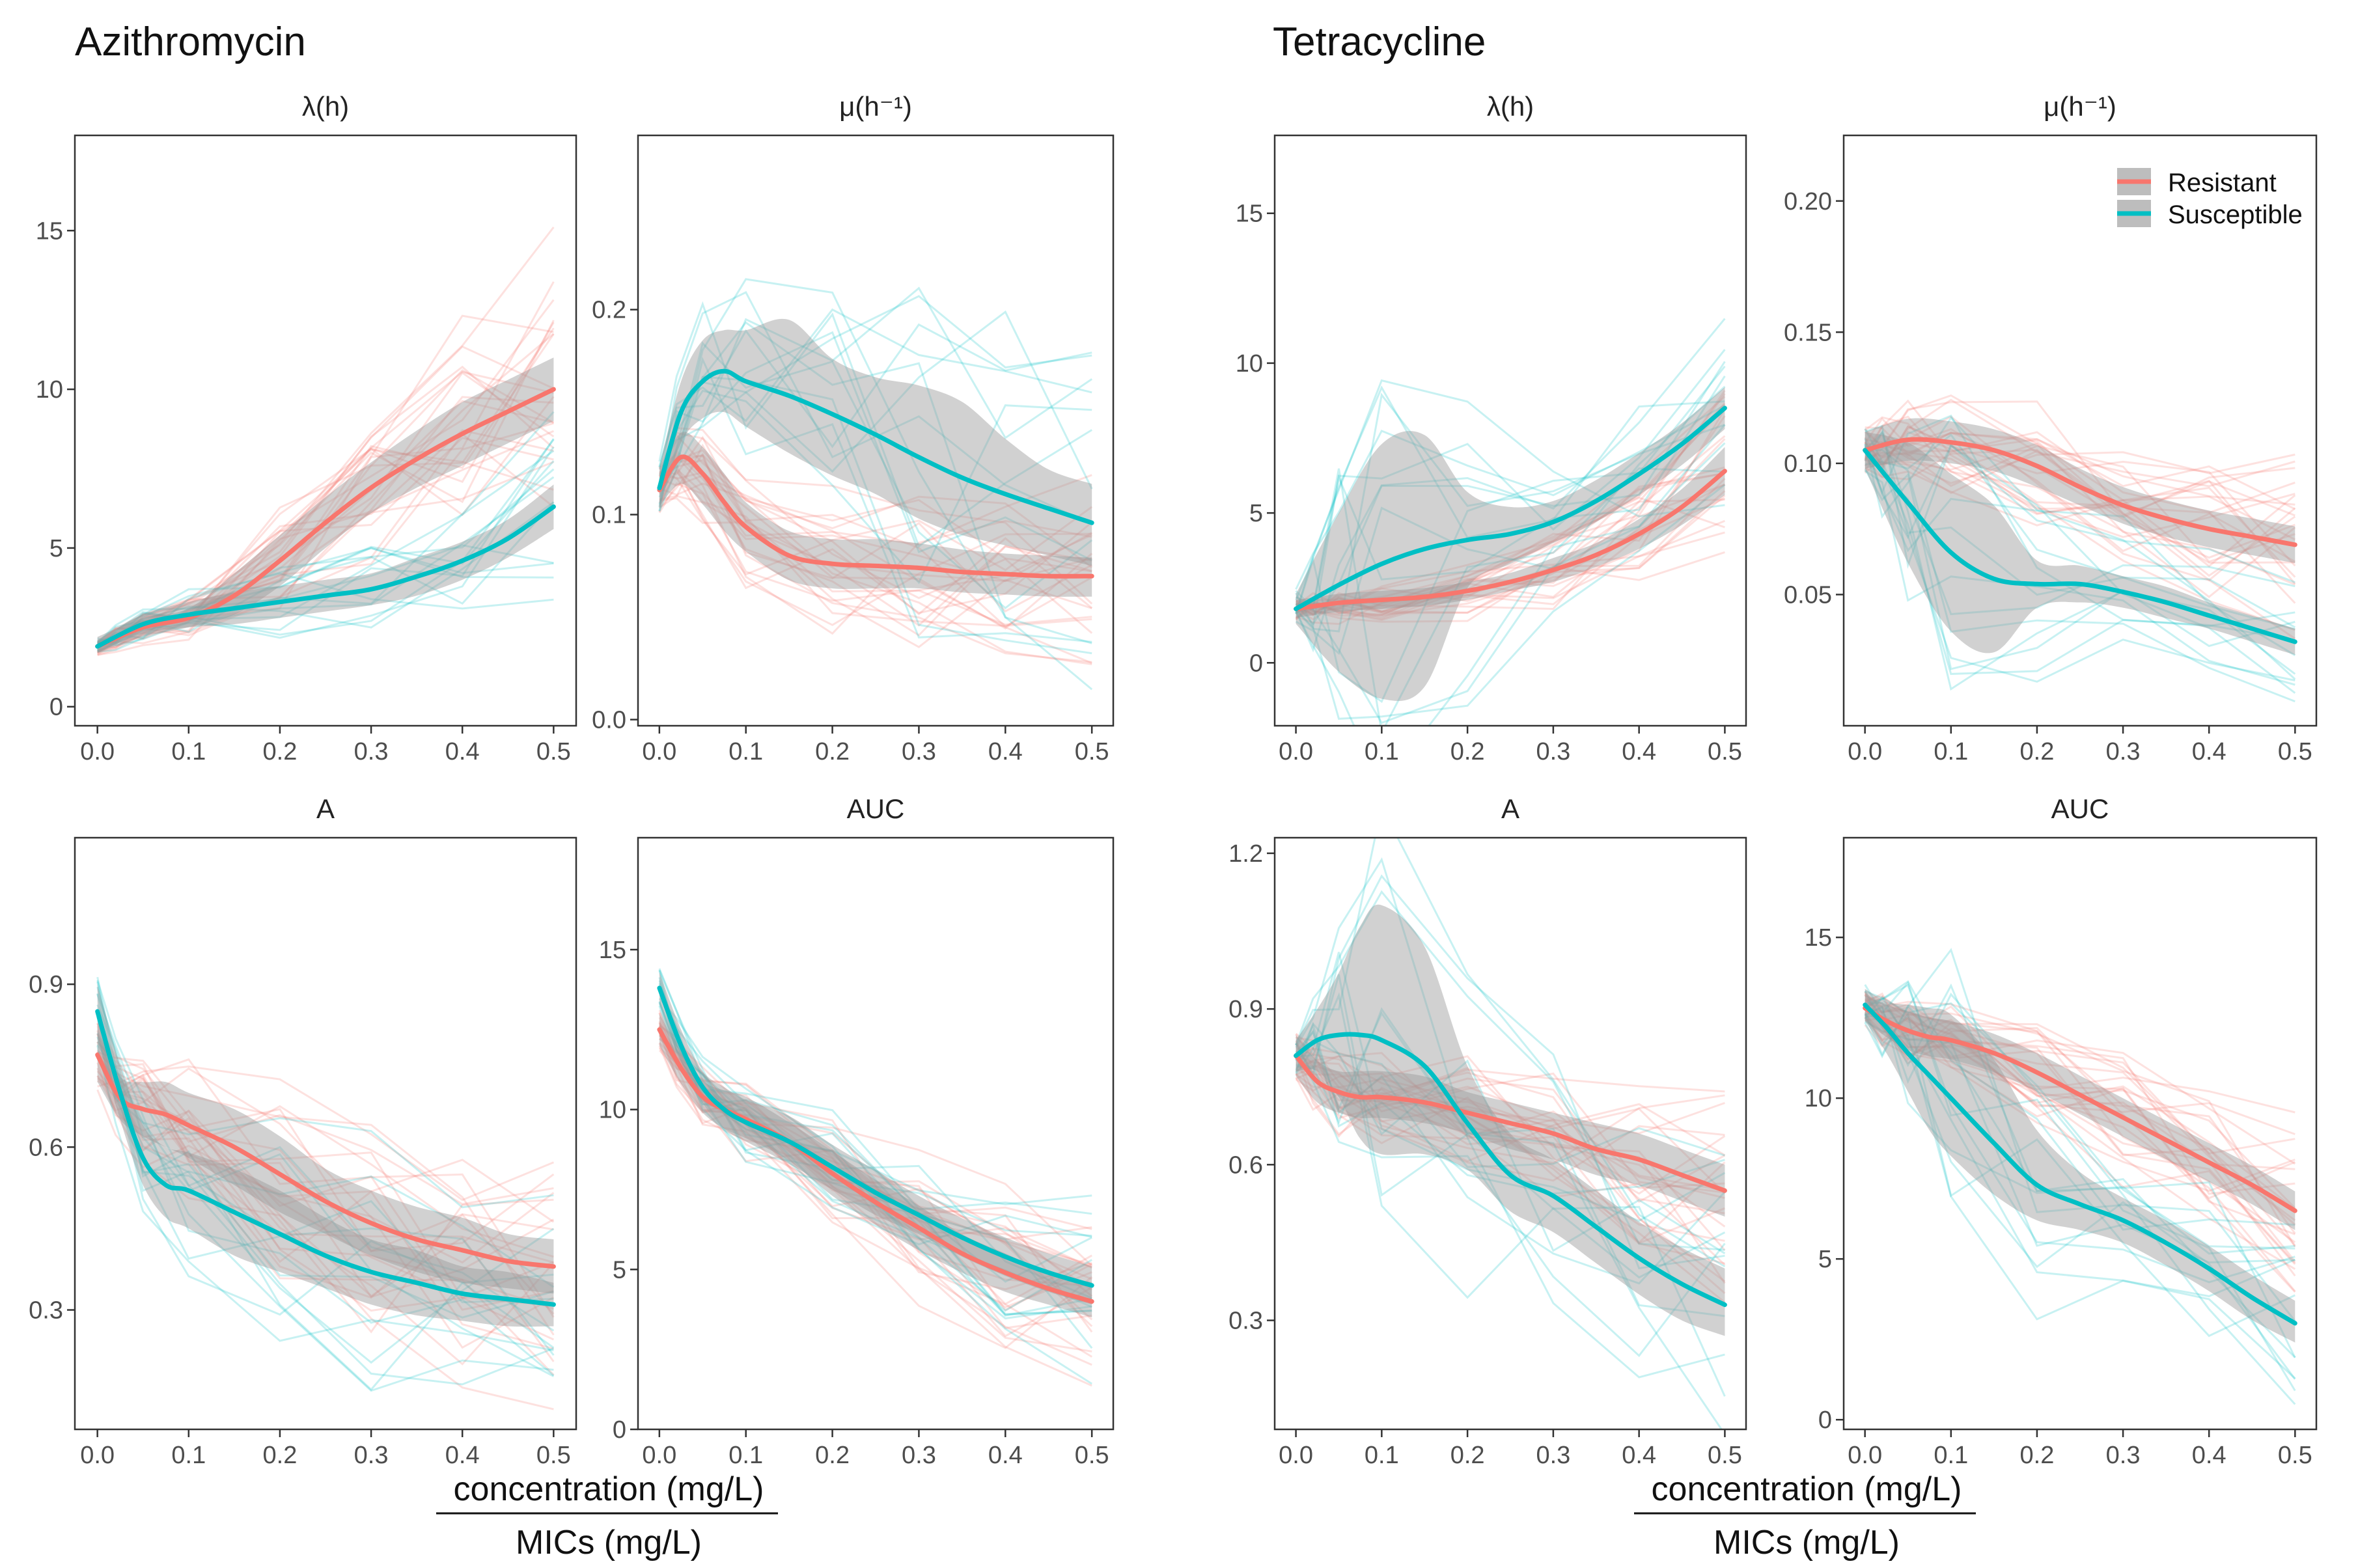 Image resolution: width=2358 pixels, height=1568 pixels. What do you see at coordinates (1245, 1165) in the screenshot?
I see `y-tick-label: 0.6` at bounding box center [1245, 1165].